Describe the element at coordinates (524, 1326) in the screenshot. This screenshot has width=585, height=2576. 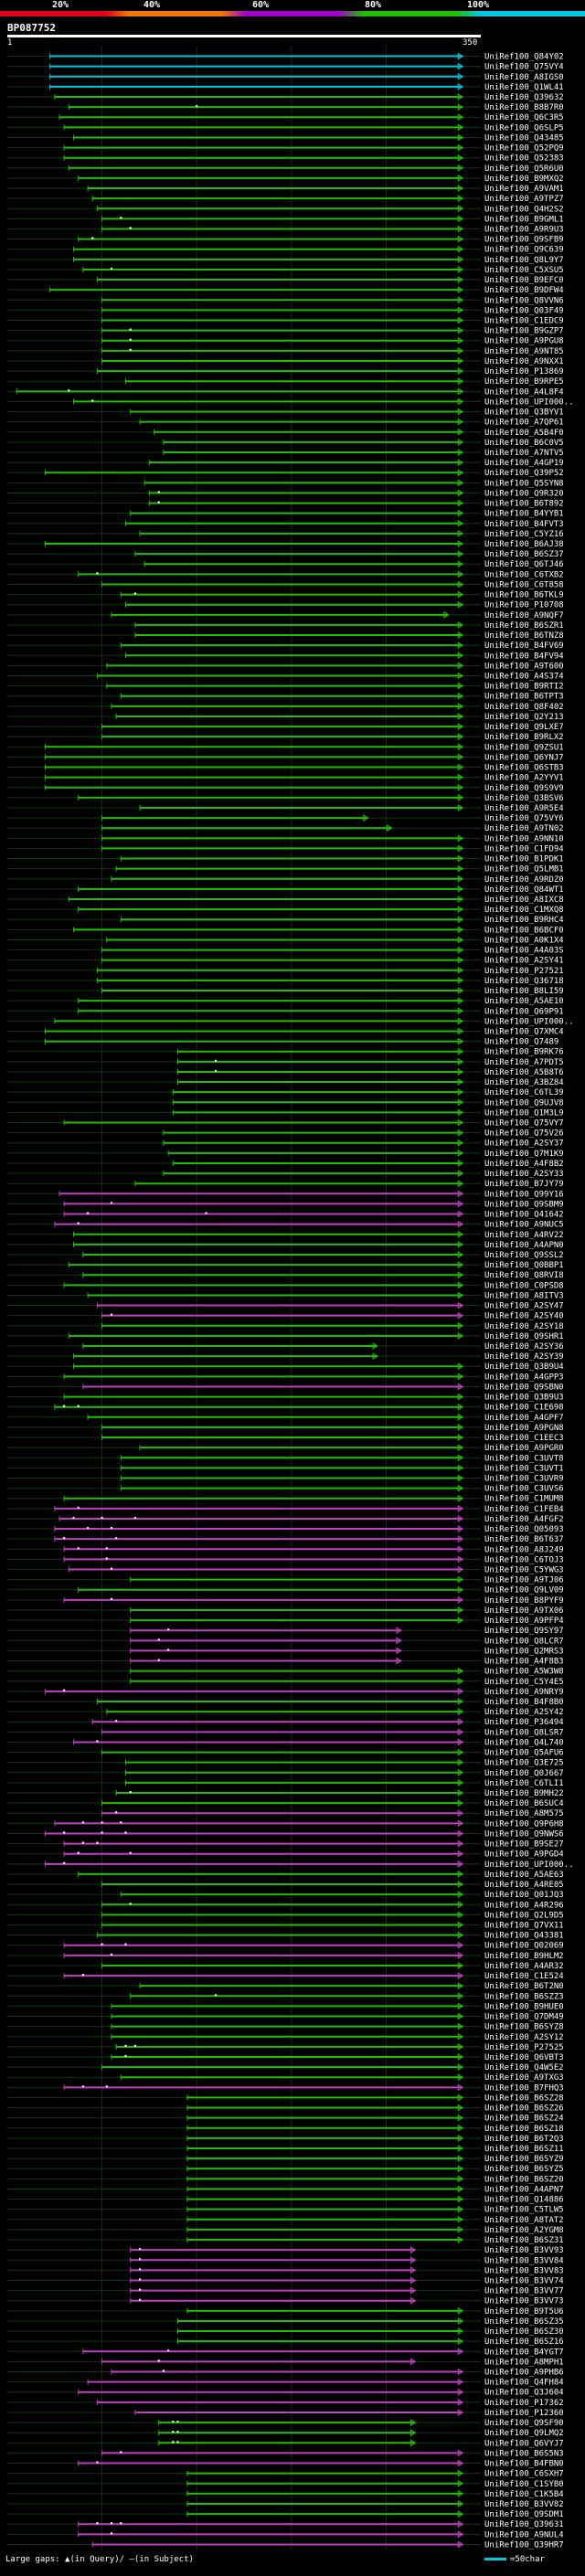
I see `hit-label: UniRef100_A2SY18` at that location.